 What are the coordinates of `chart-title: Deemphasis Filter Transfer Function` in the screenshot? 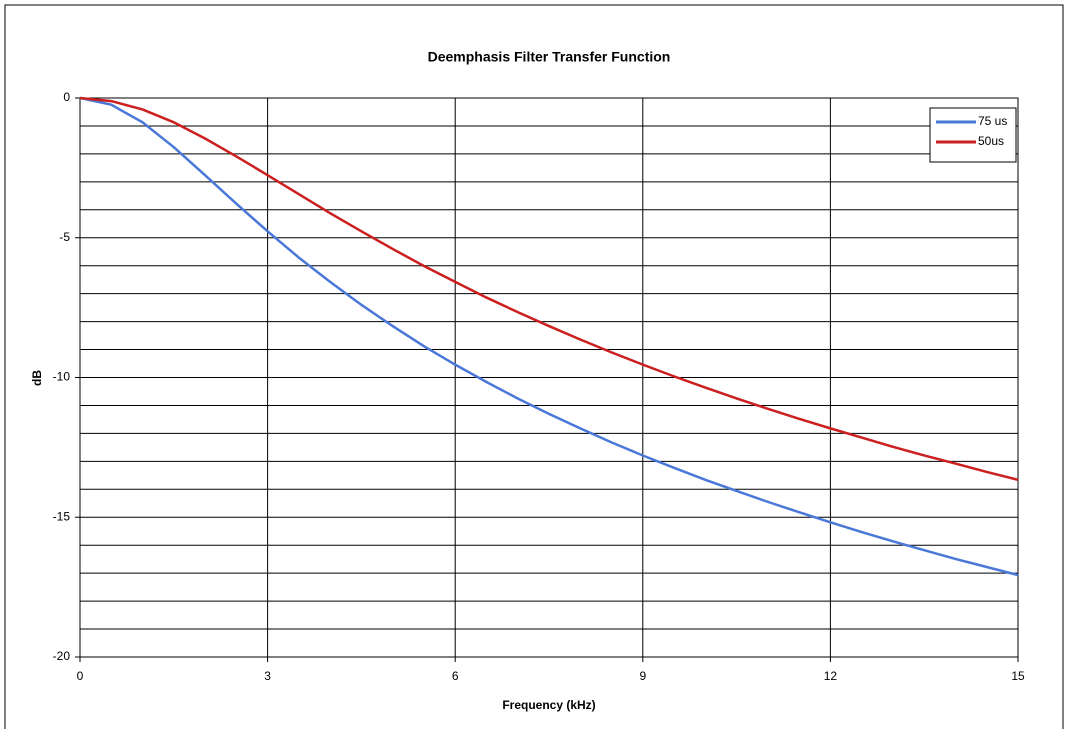 It's located at (549, 57).